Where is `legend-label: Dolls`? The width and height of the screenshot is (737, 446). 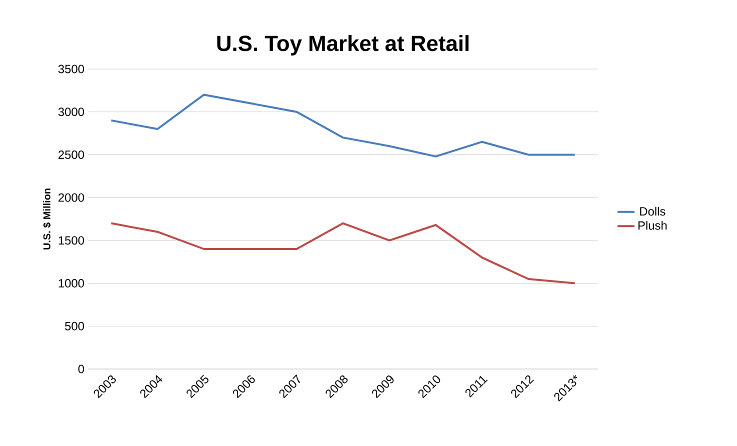 legend-label: Dolls is located at coordinates (653, 211).